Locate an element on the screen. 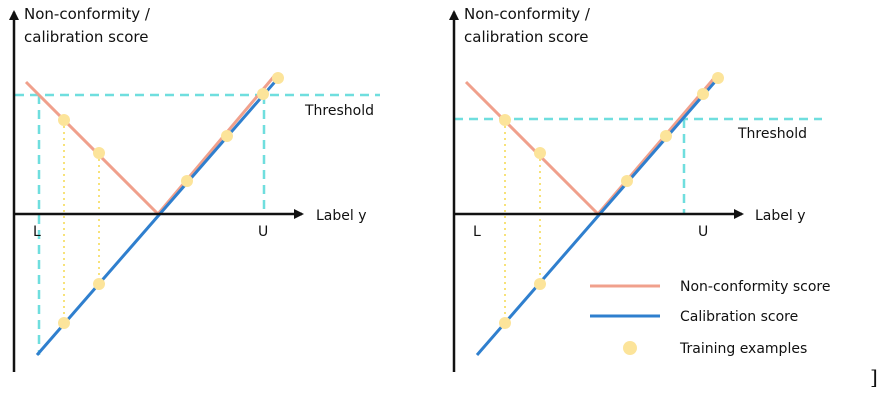  right-lower-bound-label: L is located at coordinates (477, 232).